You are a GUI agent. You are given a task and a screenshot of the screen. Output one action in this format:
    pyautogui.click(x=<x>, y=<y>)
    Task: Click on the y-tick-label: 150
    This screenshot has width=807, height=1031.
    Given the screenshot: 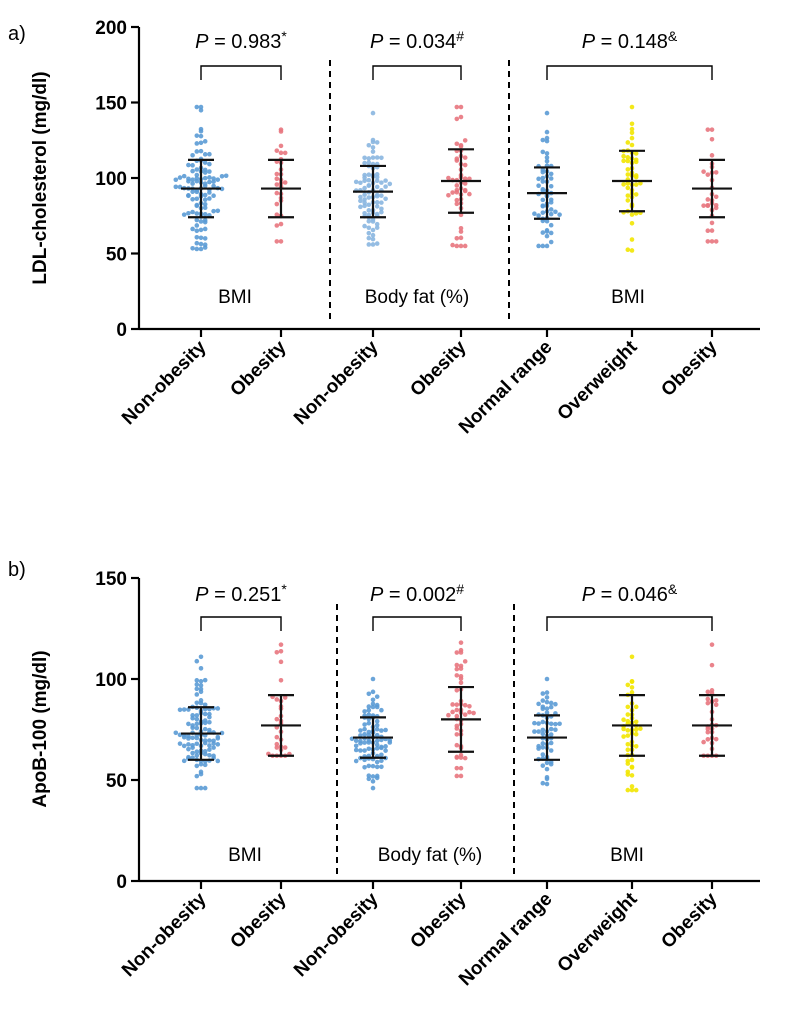 What is the action you would take?
    pyautogui.click(x=111, y=579)
    